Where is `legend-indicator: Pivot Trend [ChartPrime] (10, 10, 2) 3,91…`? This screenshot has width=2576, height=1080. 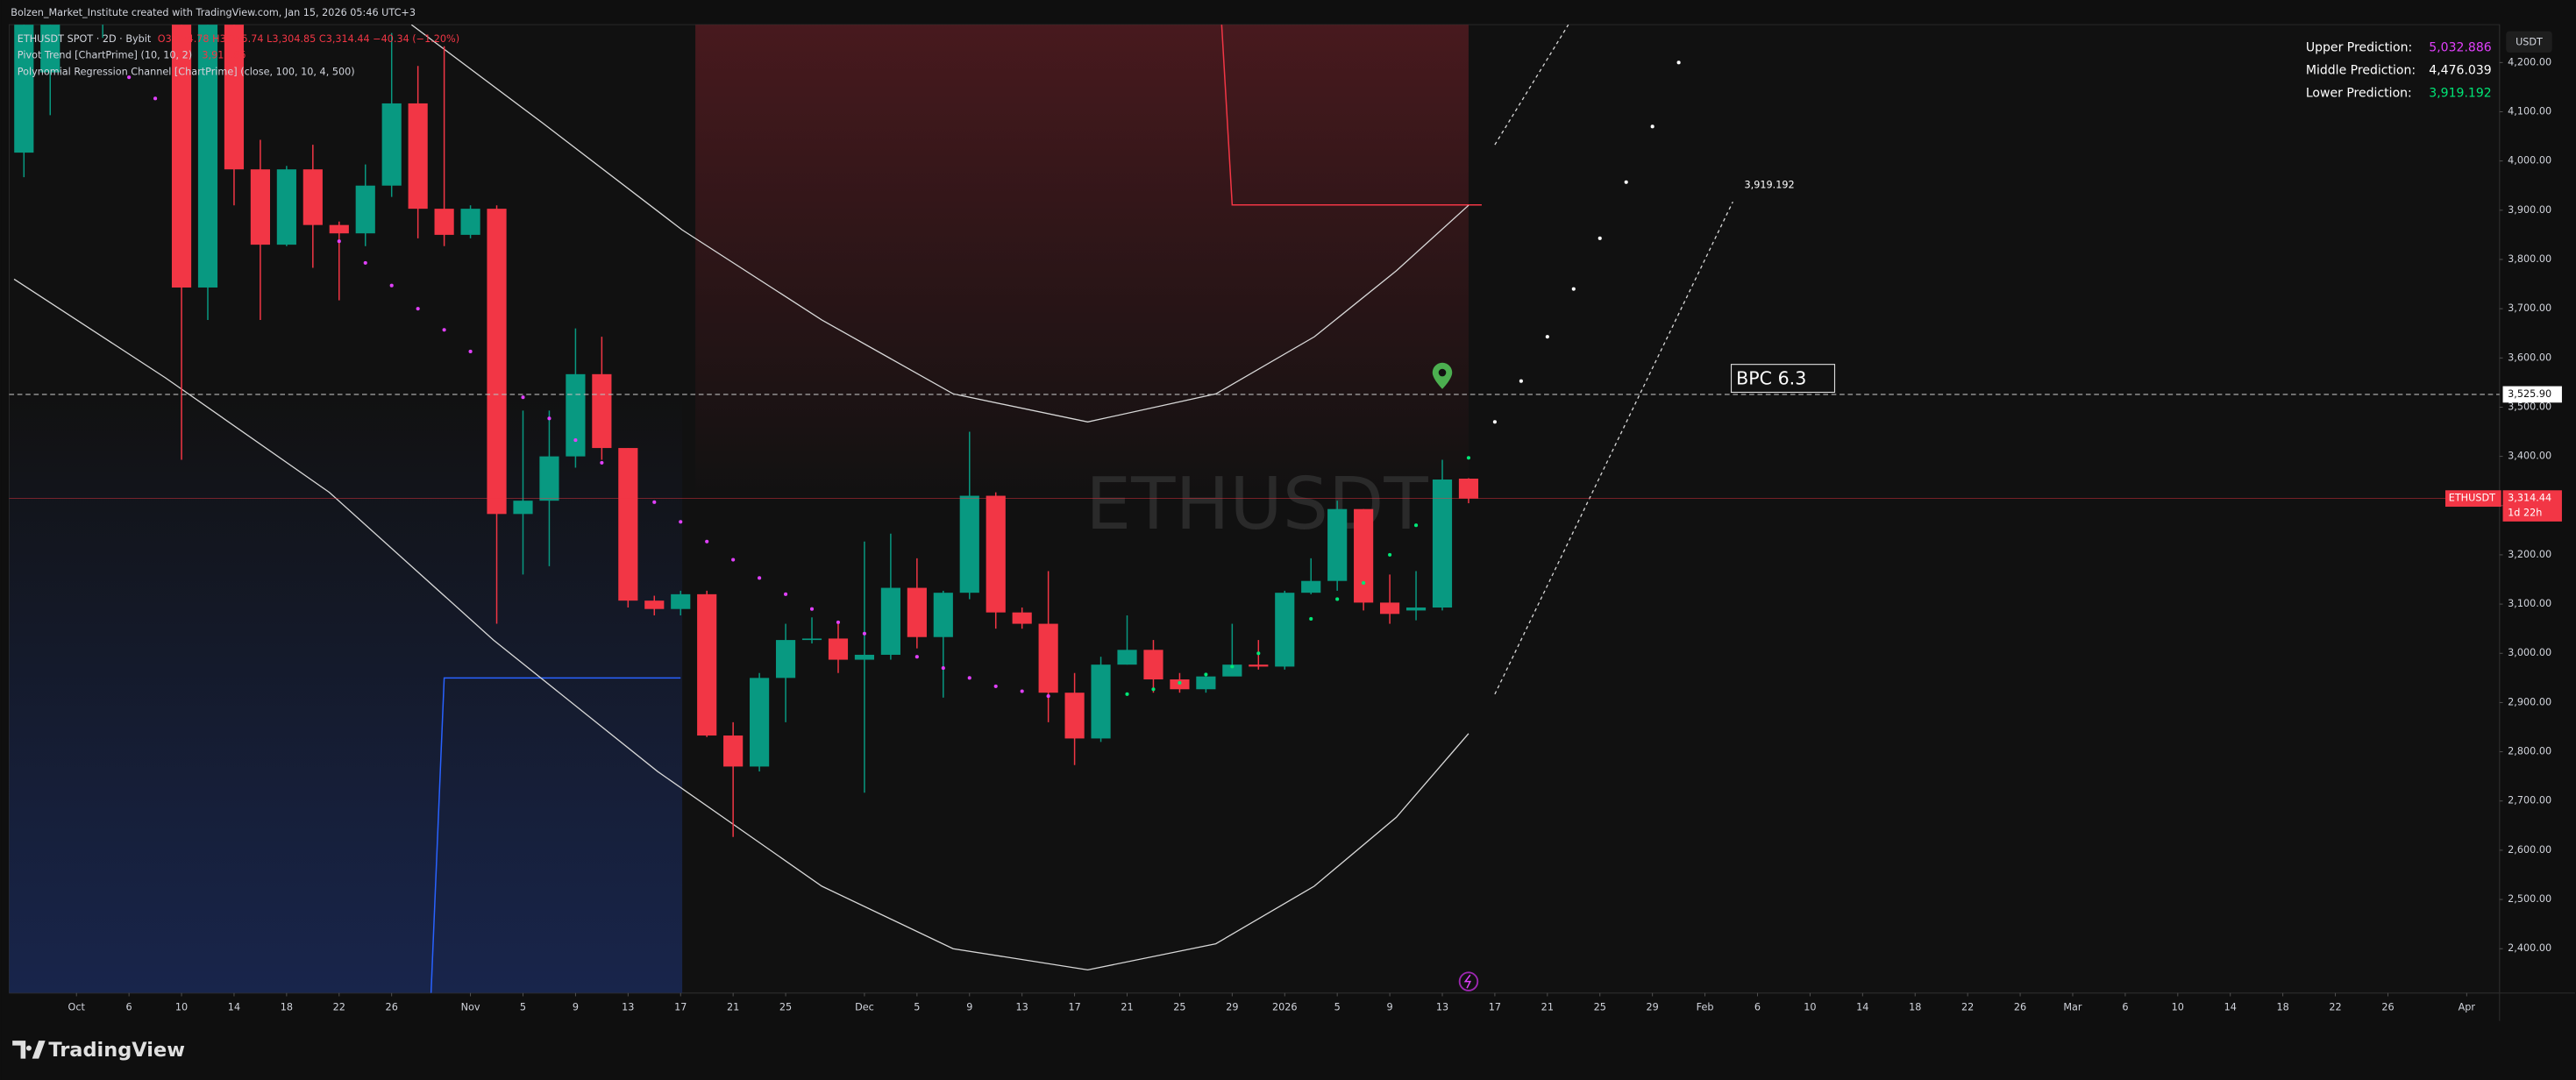 legend-indicator: Pivot Trend [ChartPrime] (10, 10, 2) 3,91… is located at coordinates (132, 56).